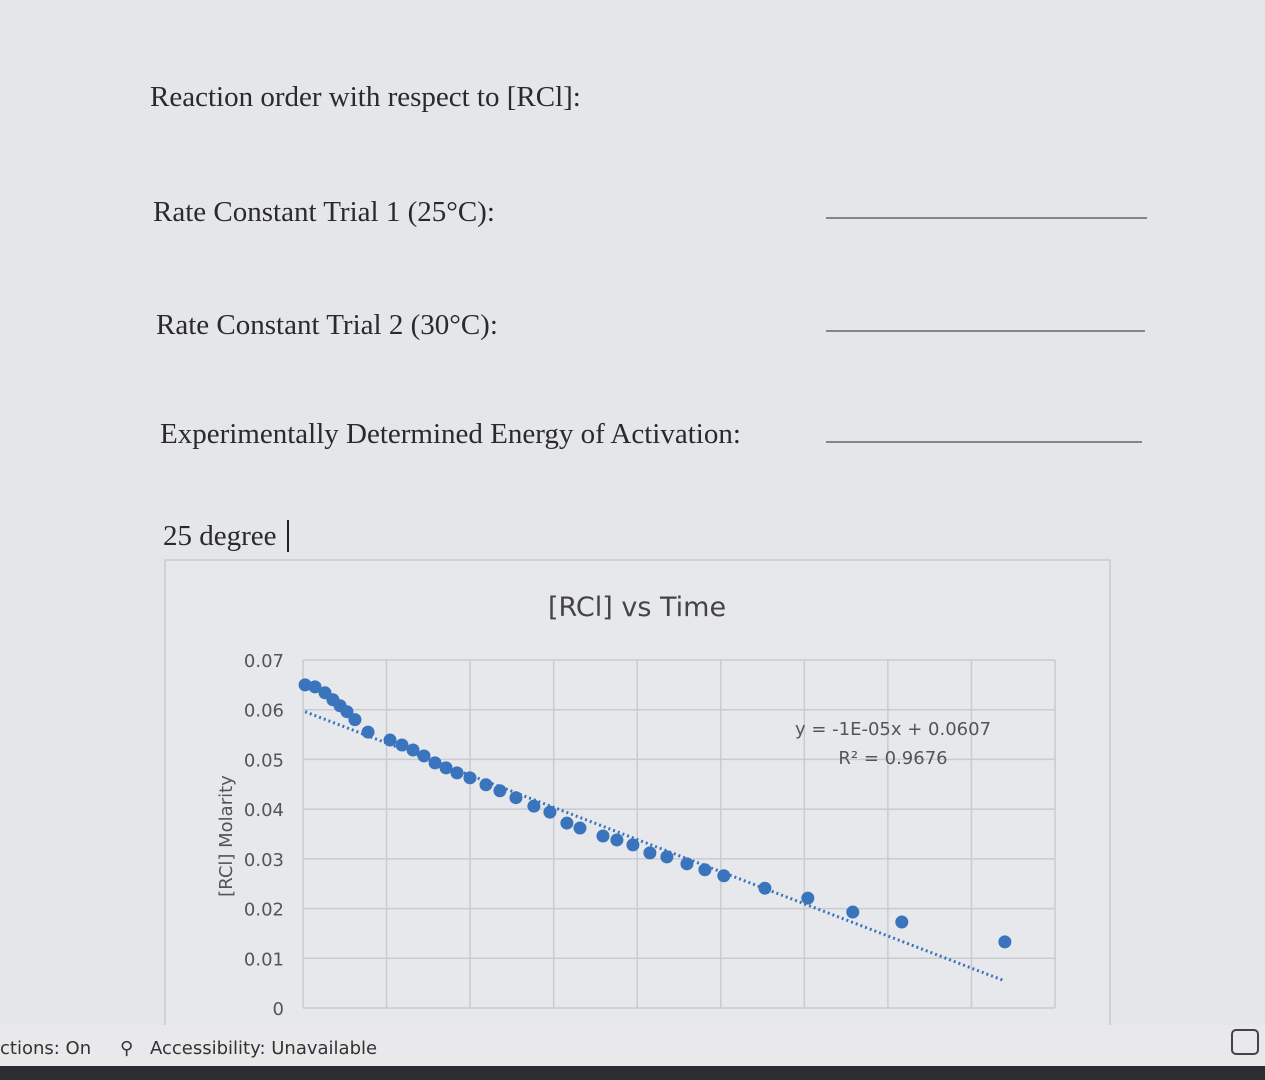 The height and width of the screenshot is (1080, 1265). Describe the element at coordinates (637, 607) in the screenshot. I see `chart-title: [RCl] vs Time` at that location.